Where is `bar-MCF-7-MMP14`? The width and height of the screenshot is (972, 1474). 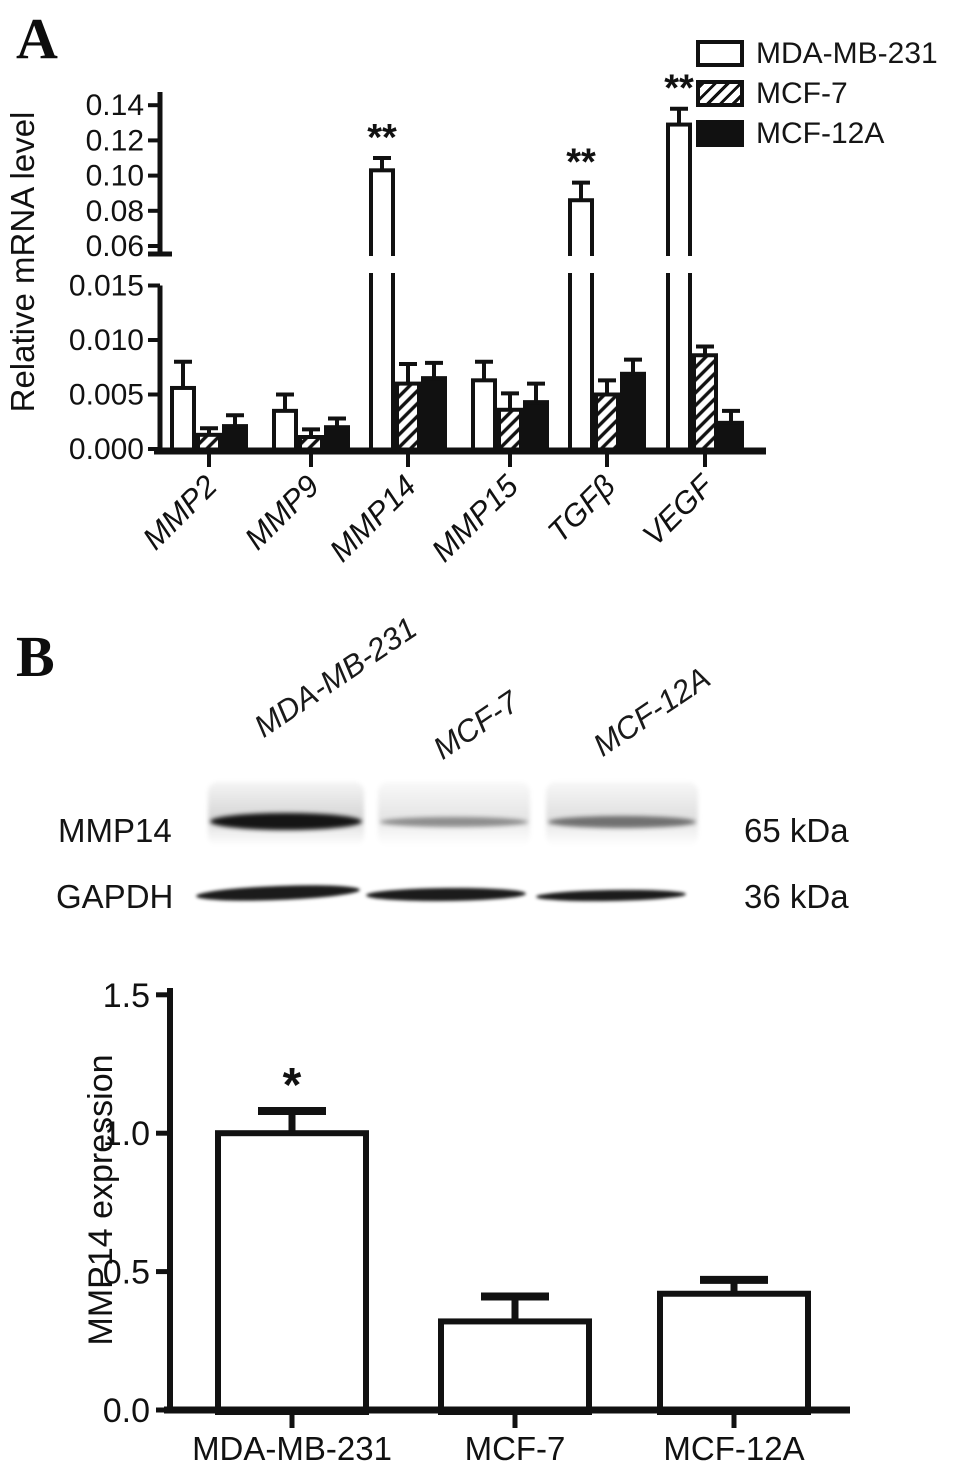
bar-MCF-7-MMP14 is located at coordinates (408, 418).